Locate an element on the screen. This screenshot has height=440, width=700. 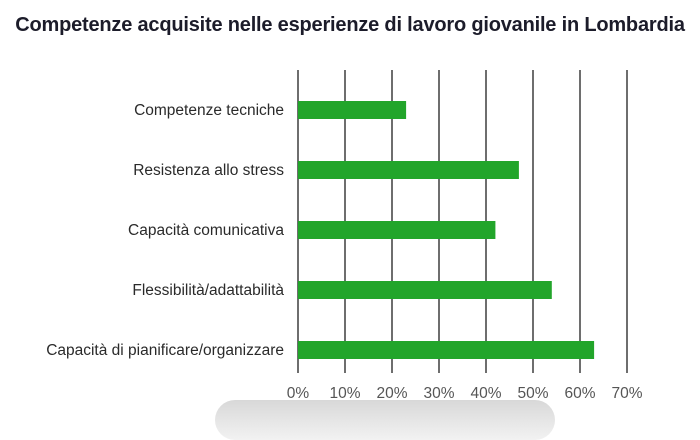
category-label: Capacità comunicativa is located at coordinates (206, 230).